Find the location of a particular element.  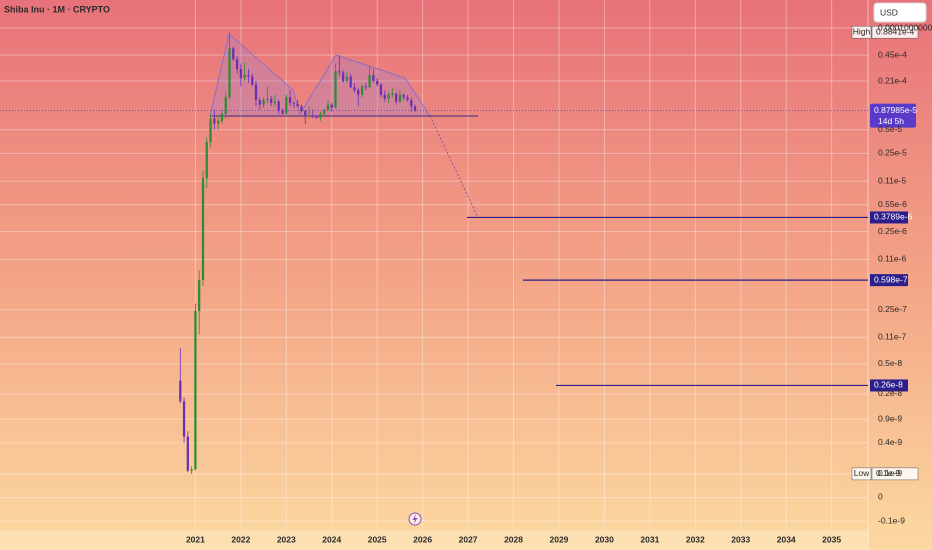

high-value-box is located at coordinates (895, 32).